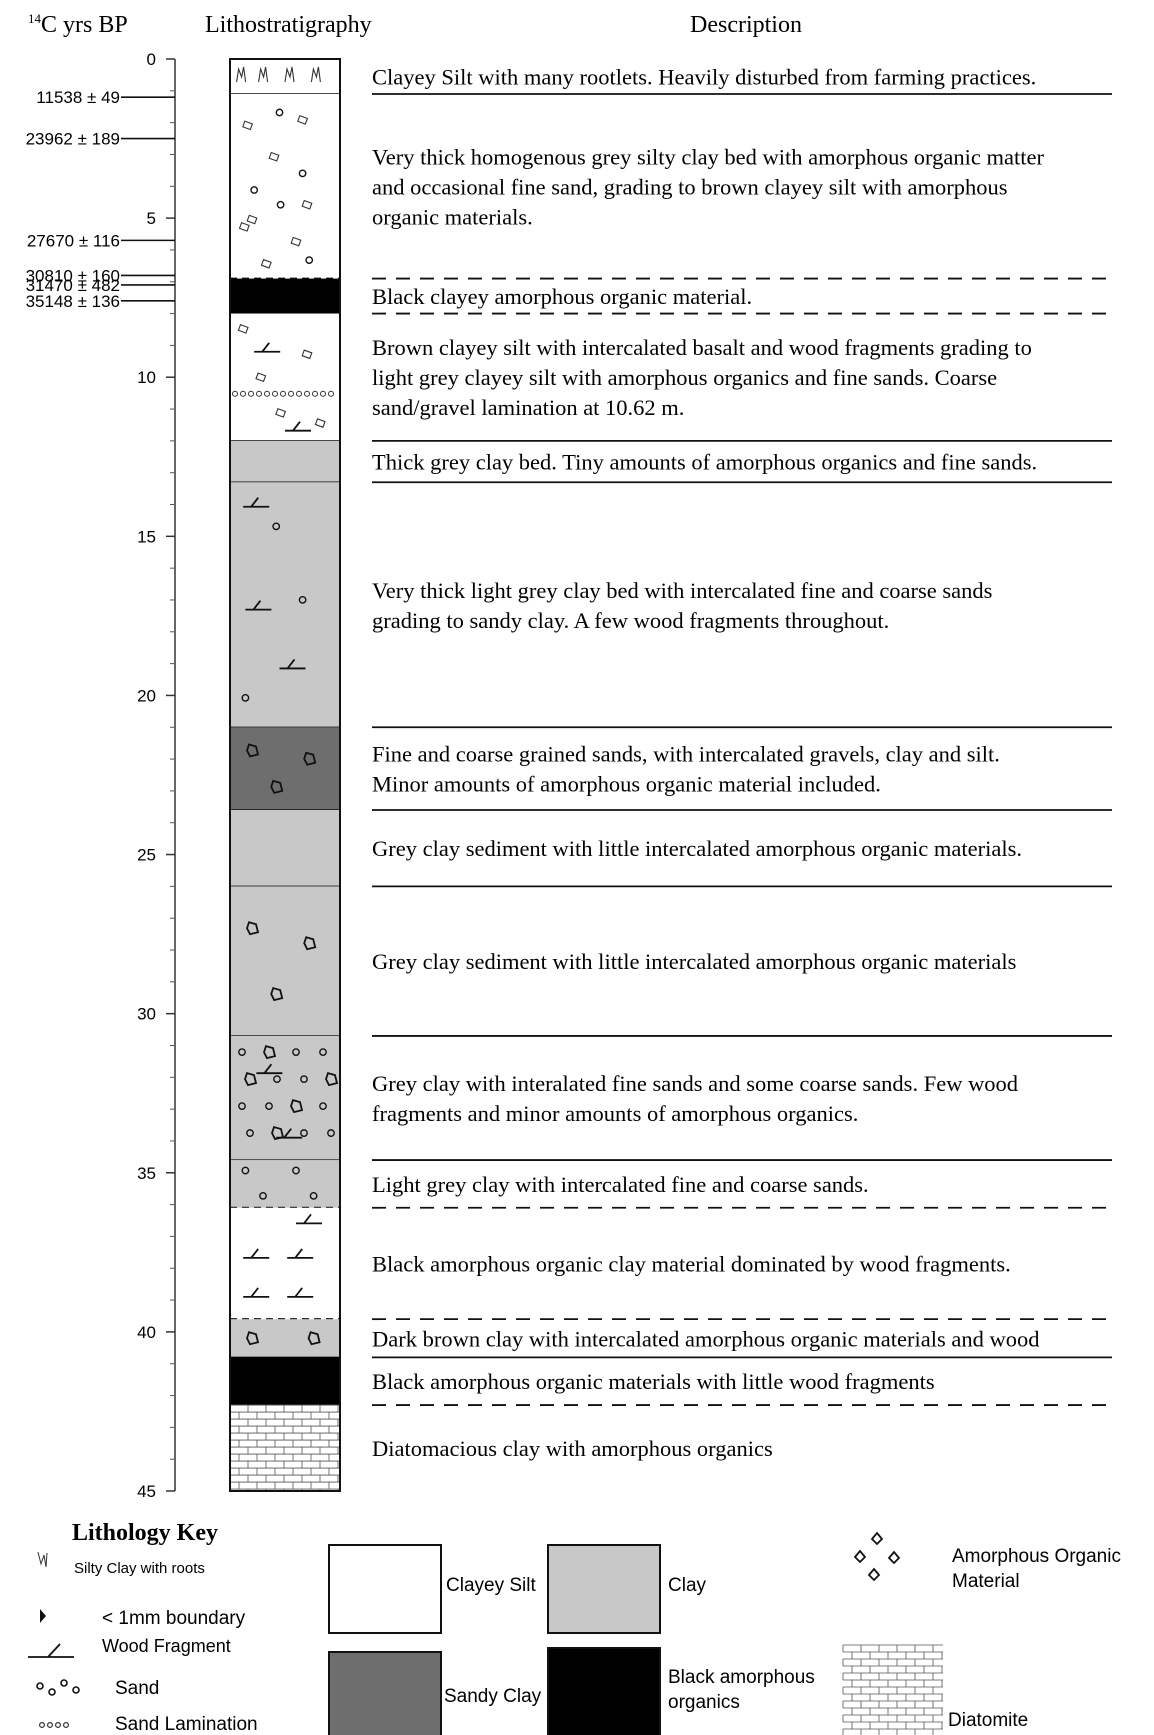  I want to click on layer-description-text: sand/gravel lamination at 10.62 m., so click(528, 407).